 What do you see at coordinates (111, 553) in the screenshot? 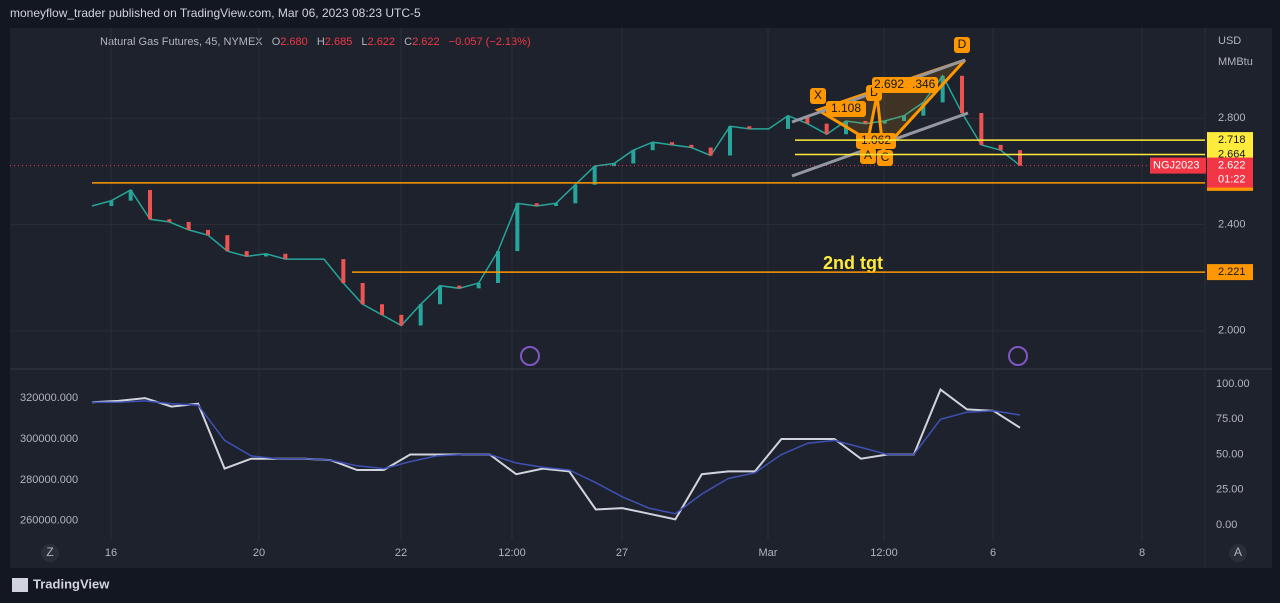
I see `x-tick-label: 16` at bounding box center [111, 553].